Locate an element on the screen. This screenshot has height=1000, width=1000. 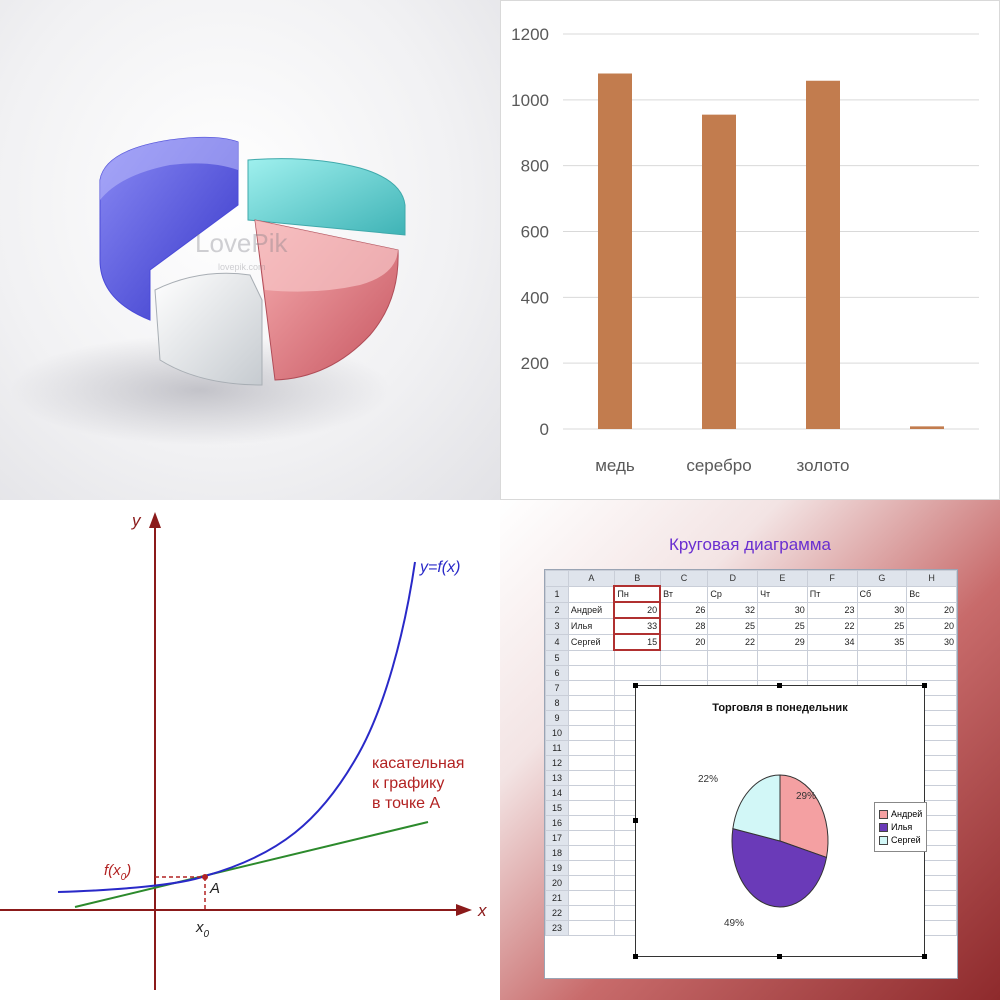
row-header: 19 is located at coordinates (557, 868).